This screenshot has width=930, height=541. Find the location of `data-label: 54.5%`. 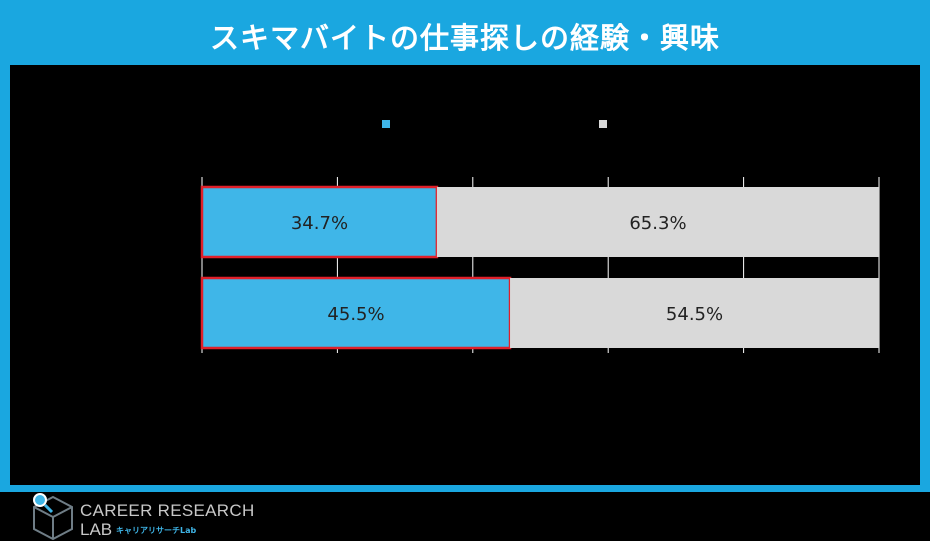

data-label: 54.5% is located at coordinates (694, 314).